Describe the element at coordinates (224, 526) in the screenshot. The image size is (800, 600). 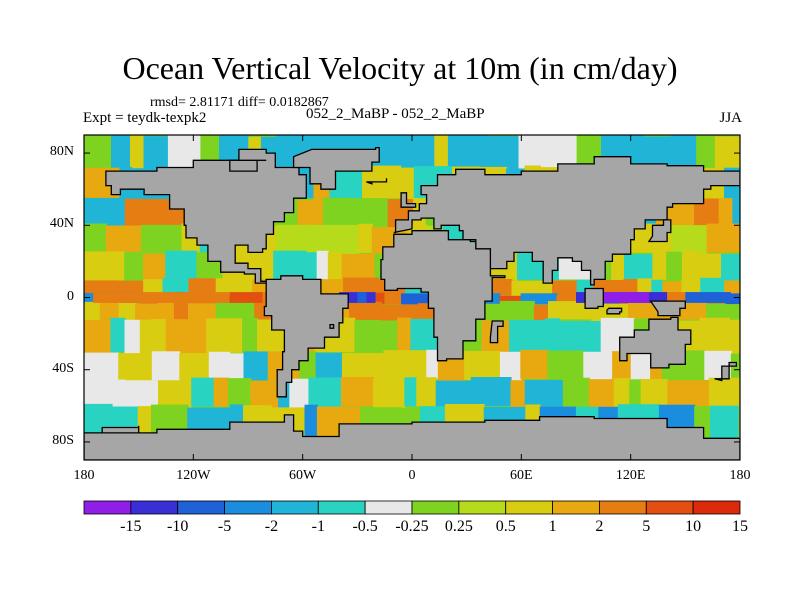
I see `colorbar-label: -5` at that location.